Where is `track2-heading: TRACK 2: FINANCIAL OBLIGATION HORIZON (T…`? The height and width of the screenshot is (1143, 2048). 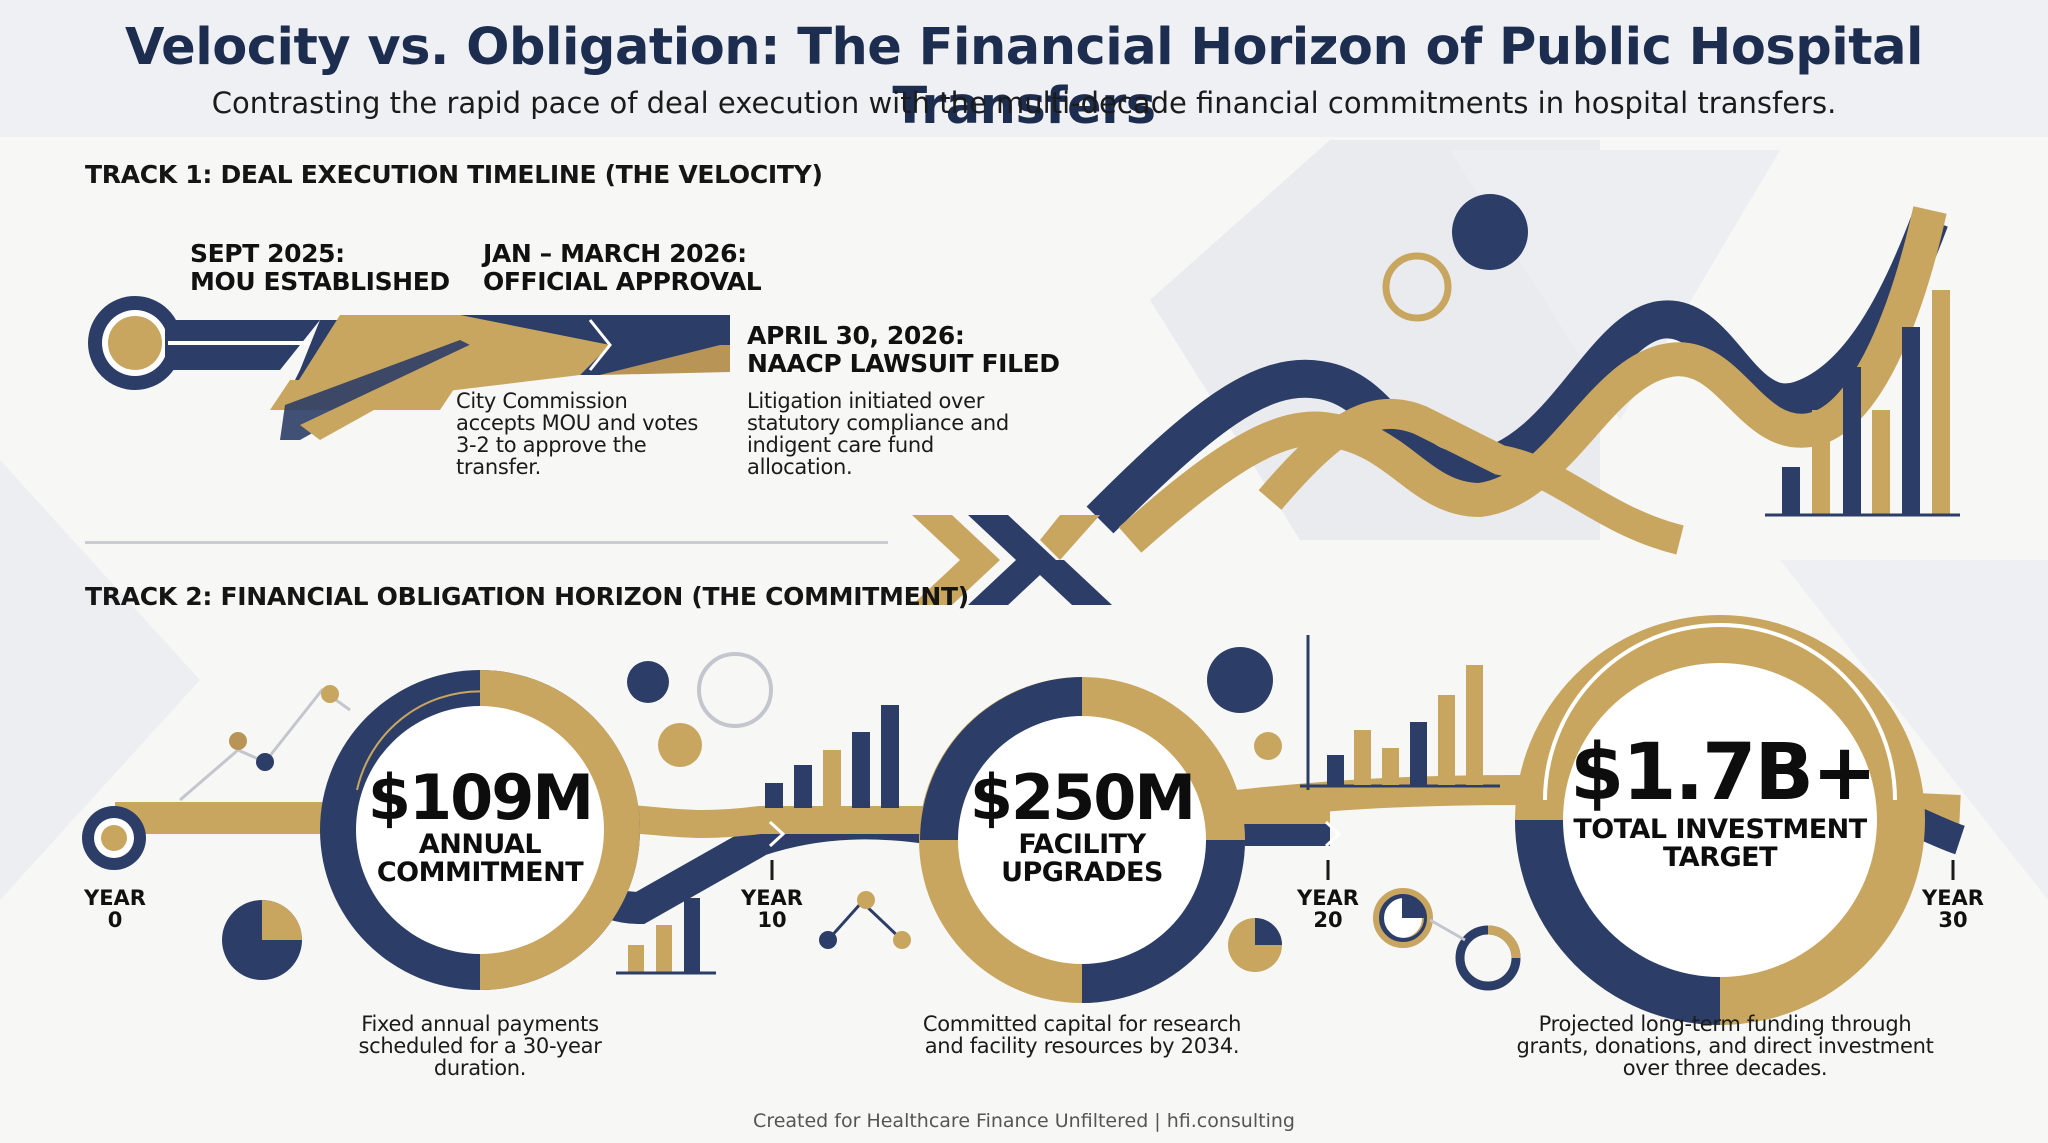
track2-heading: TRACK 2: FINANCIAL OBLIGATION HORIZON (T… is located at coordinates (527, 596).